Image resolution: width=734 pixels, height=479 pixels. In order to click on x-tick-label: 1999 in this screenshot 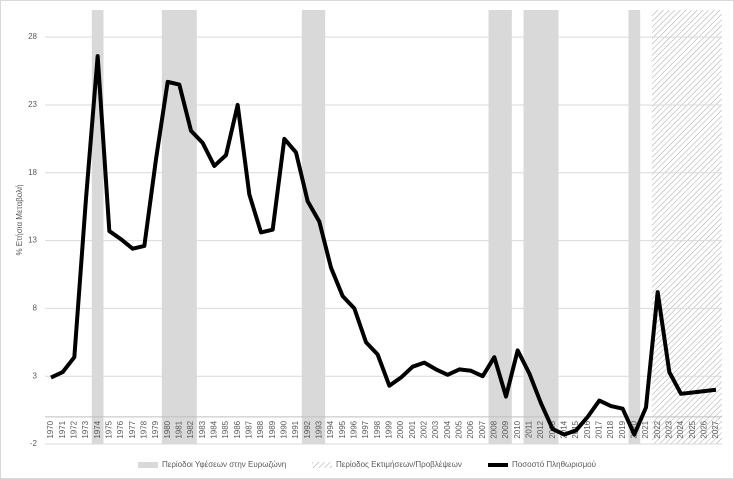, I will do `click(388, 429)`.